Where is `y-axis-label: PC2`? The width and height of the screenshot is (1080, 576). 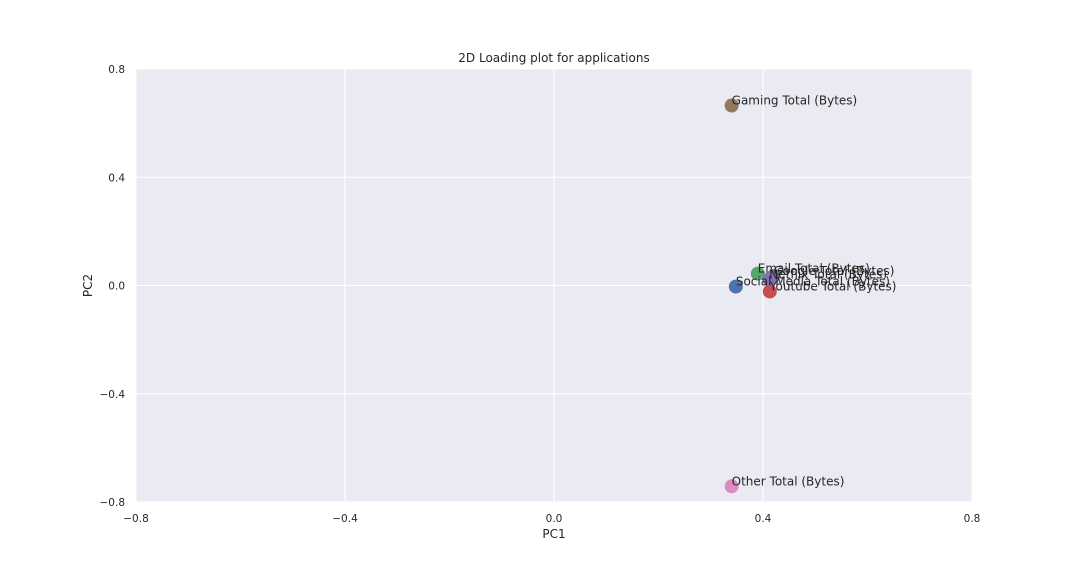 y-axis-label: PC2 is located at coordinates (88, 285).